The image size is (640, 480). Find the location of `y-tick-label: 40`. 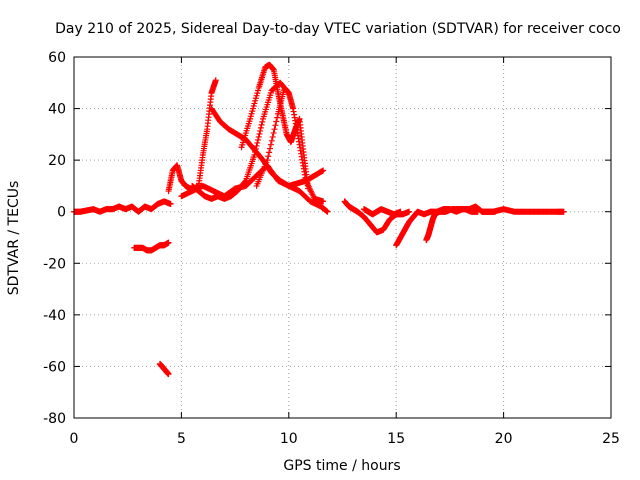

y-tick-label: 40 is located at coordinates (57, 110).